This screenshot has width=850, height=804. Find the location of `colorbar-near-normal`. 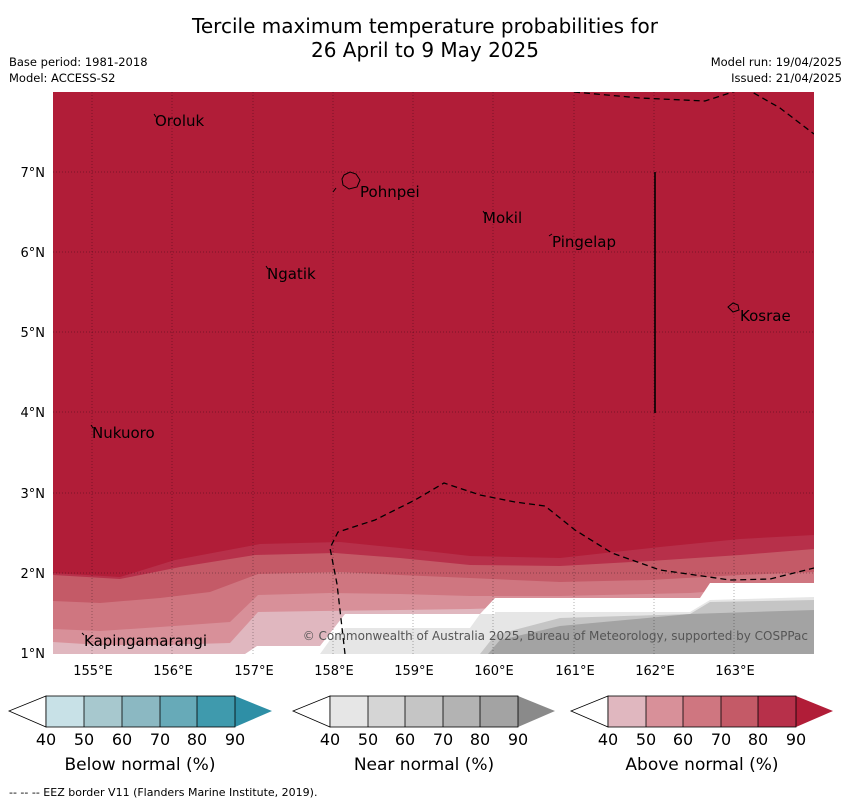

colorbar-near-normal is located at coordinates (423, 711).